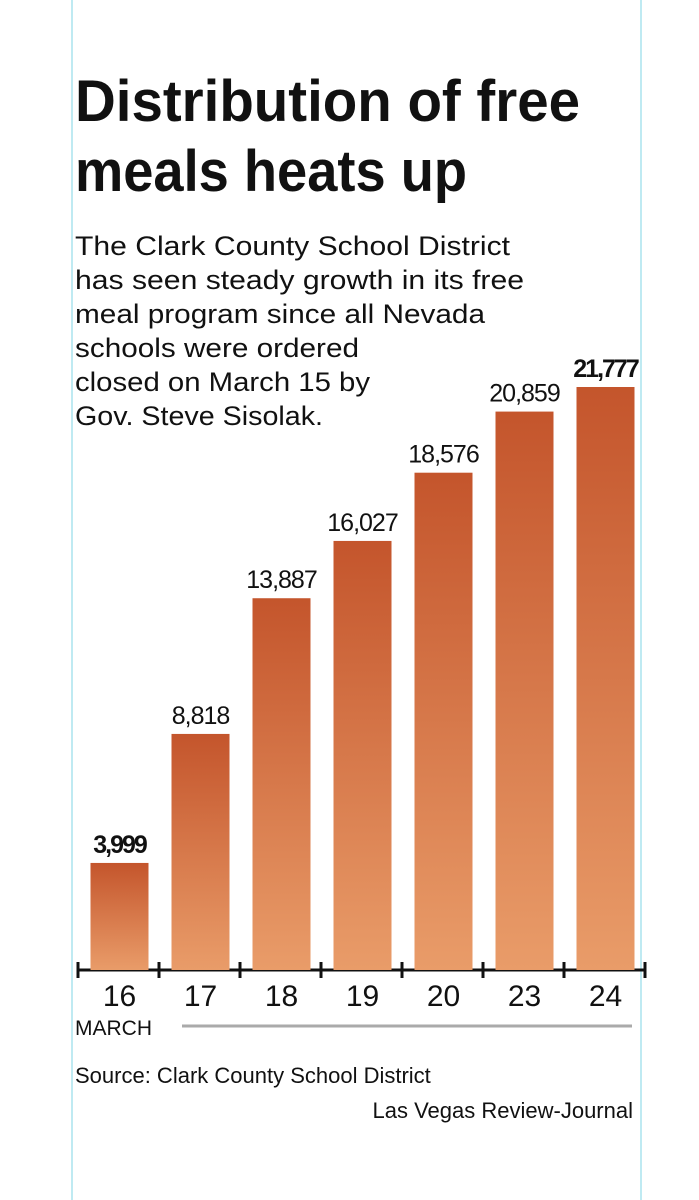  I want to click on description: has seen steady growth in its free, so click(299, 280).